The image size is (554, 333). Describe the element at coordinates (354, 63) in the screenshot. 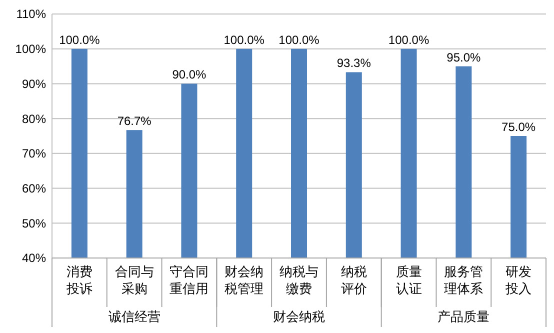

I see `data-label: 93.3%` at that location.